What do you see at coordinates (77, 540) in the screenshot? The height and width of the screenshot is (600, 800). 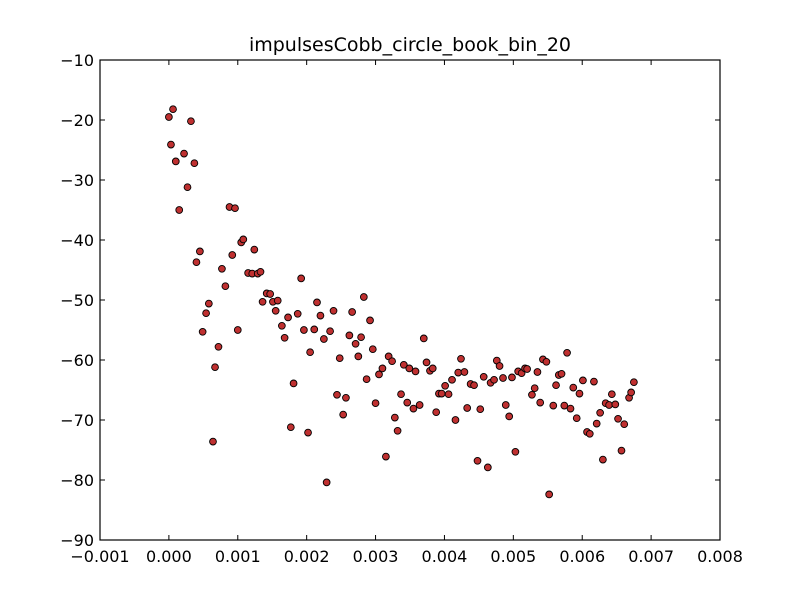 I see `y-tick-label: −90` at bounding box center [77, 540].